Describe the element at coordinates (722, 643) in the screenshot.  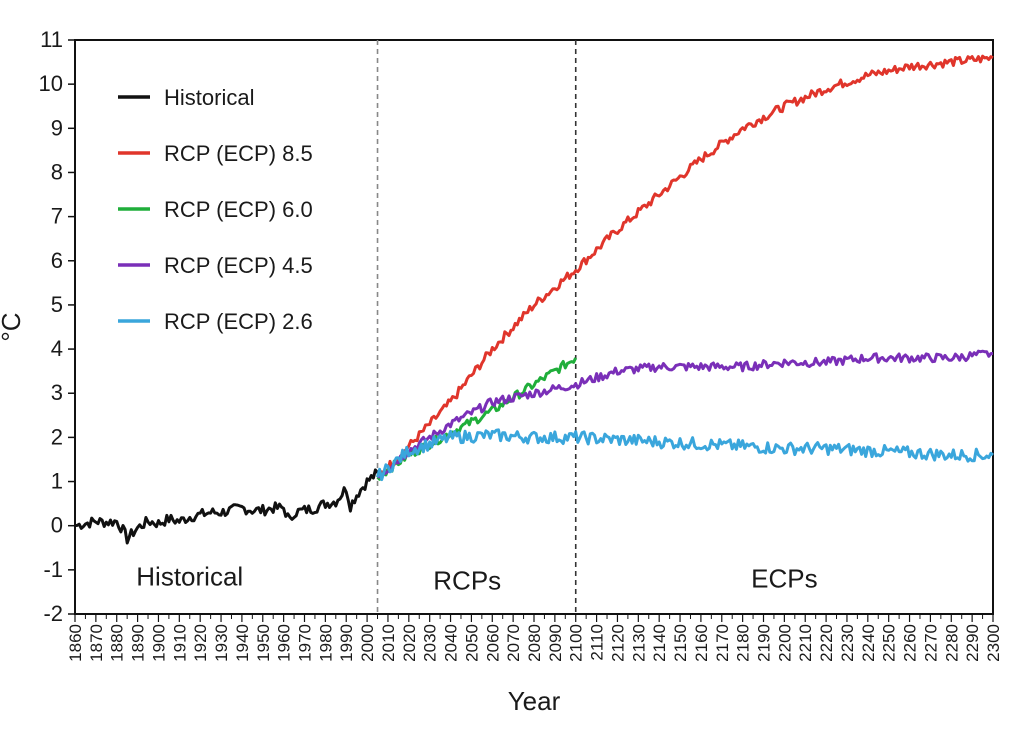
I see `x-tick-label: 2170` at that location.